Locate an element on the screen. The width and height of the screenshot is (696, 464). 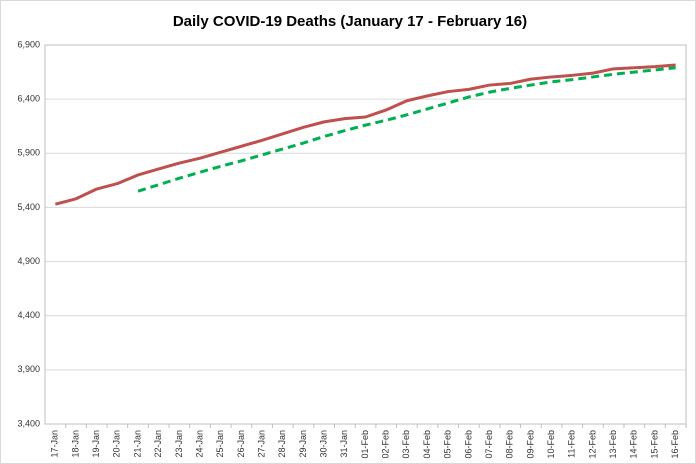
x-tick-label: 21-Jan is located at coordinates (137, 444).